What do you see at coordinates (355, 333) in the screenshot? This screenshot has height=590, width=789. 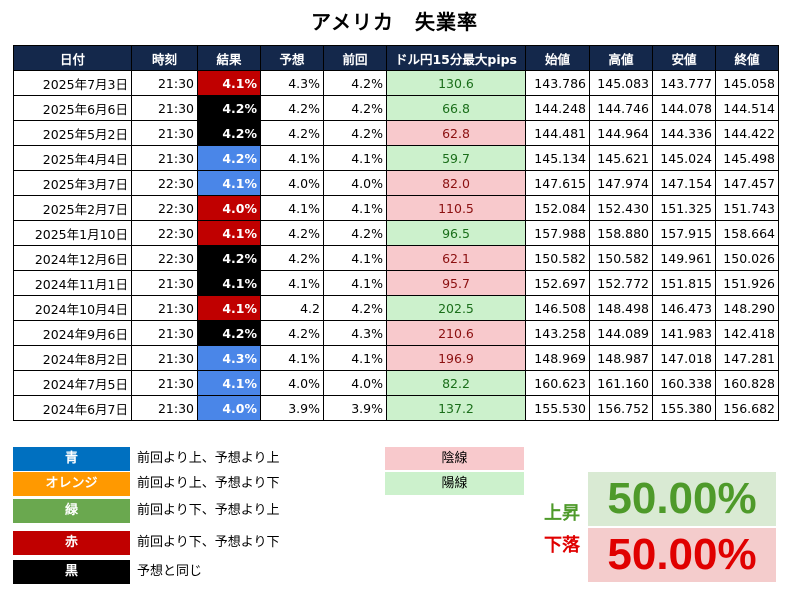 I see `previous-cell: 4.3%` at bounding box center [355, 333].